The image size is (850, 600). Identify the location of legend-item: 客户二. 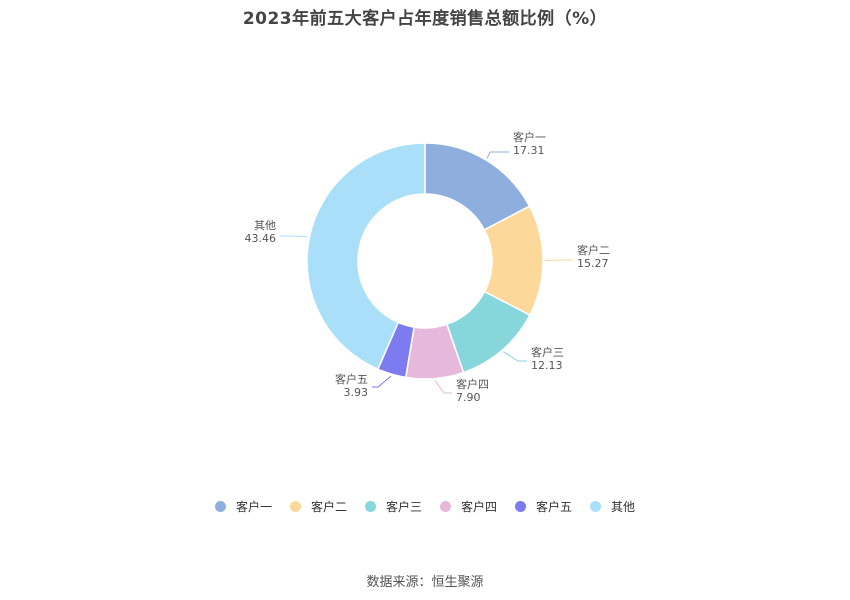
(318, 506).